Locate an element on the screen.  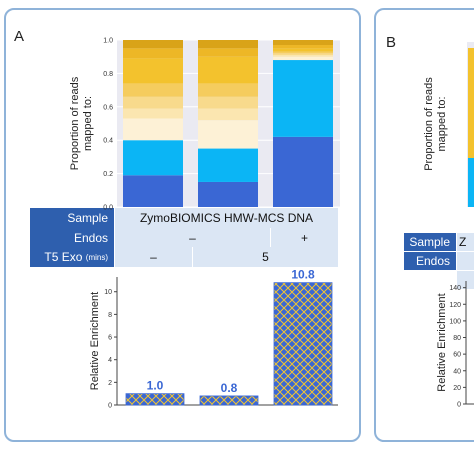
b-enrichment-ytick-label: 140 is located at coordinates (455, 288).